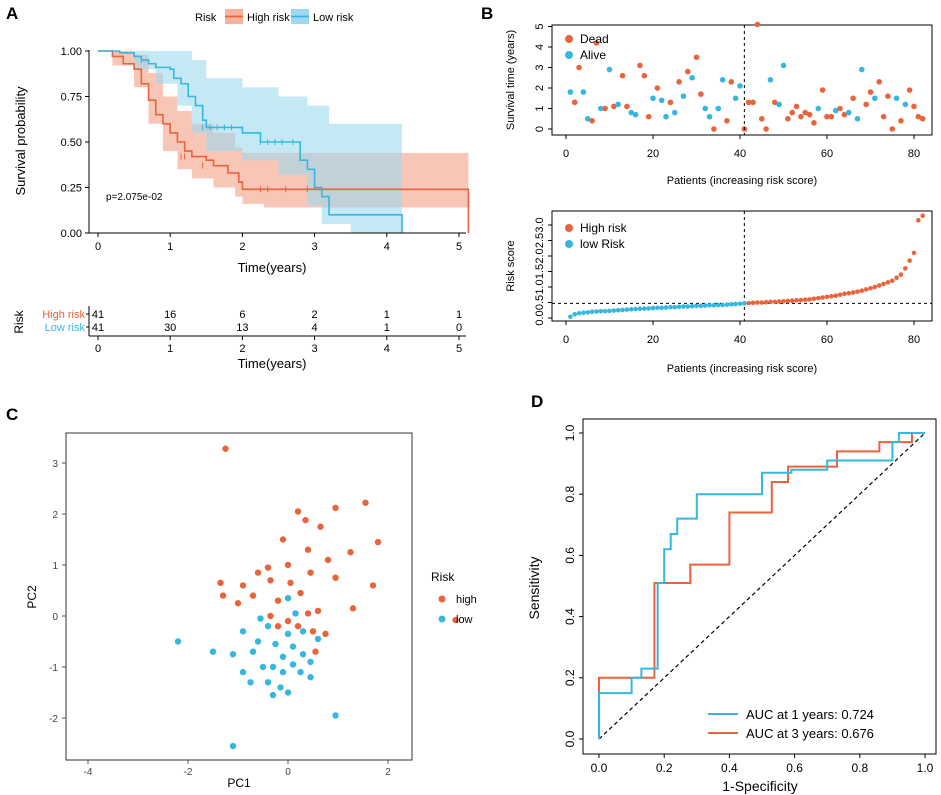 This screenshot has height=795, width=941. Describe the element at coordinates (278, 243) in the screenshot. I see `km-x-ticks: 0 1 2 3 4 5` at that location.